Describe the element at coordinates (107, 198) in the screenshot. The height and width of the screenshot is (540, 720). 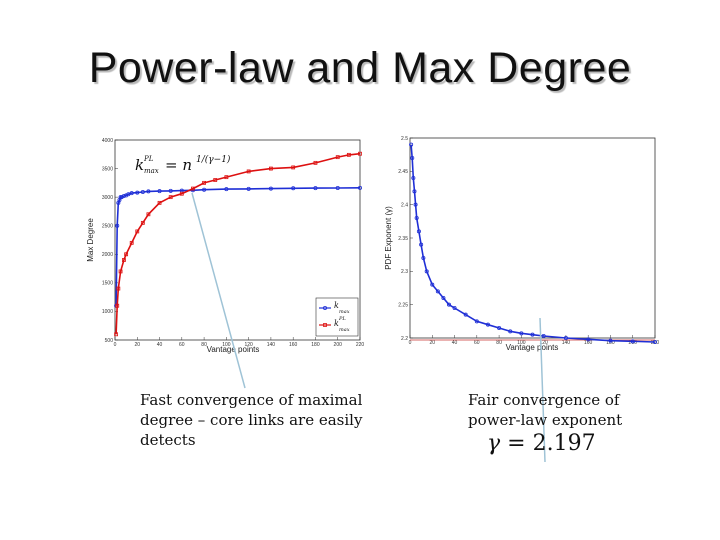
I see `y-tick-label: 3000` at that location.